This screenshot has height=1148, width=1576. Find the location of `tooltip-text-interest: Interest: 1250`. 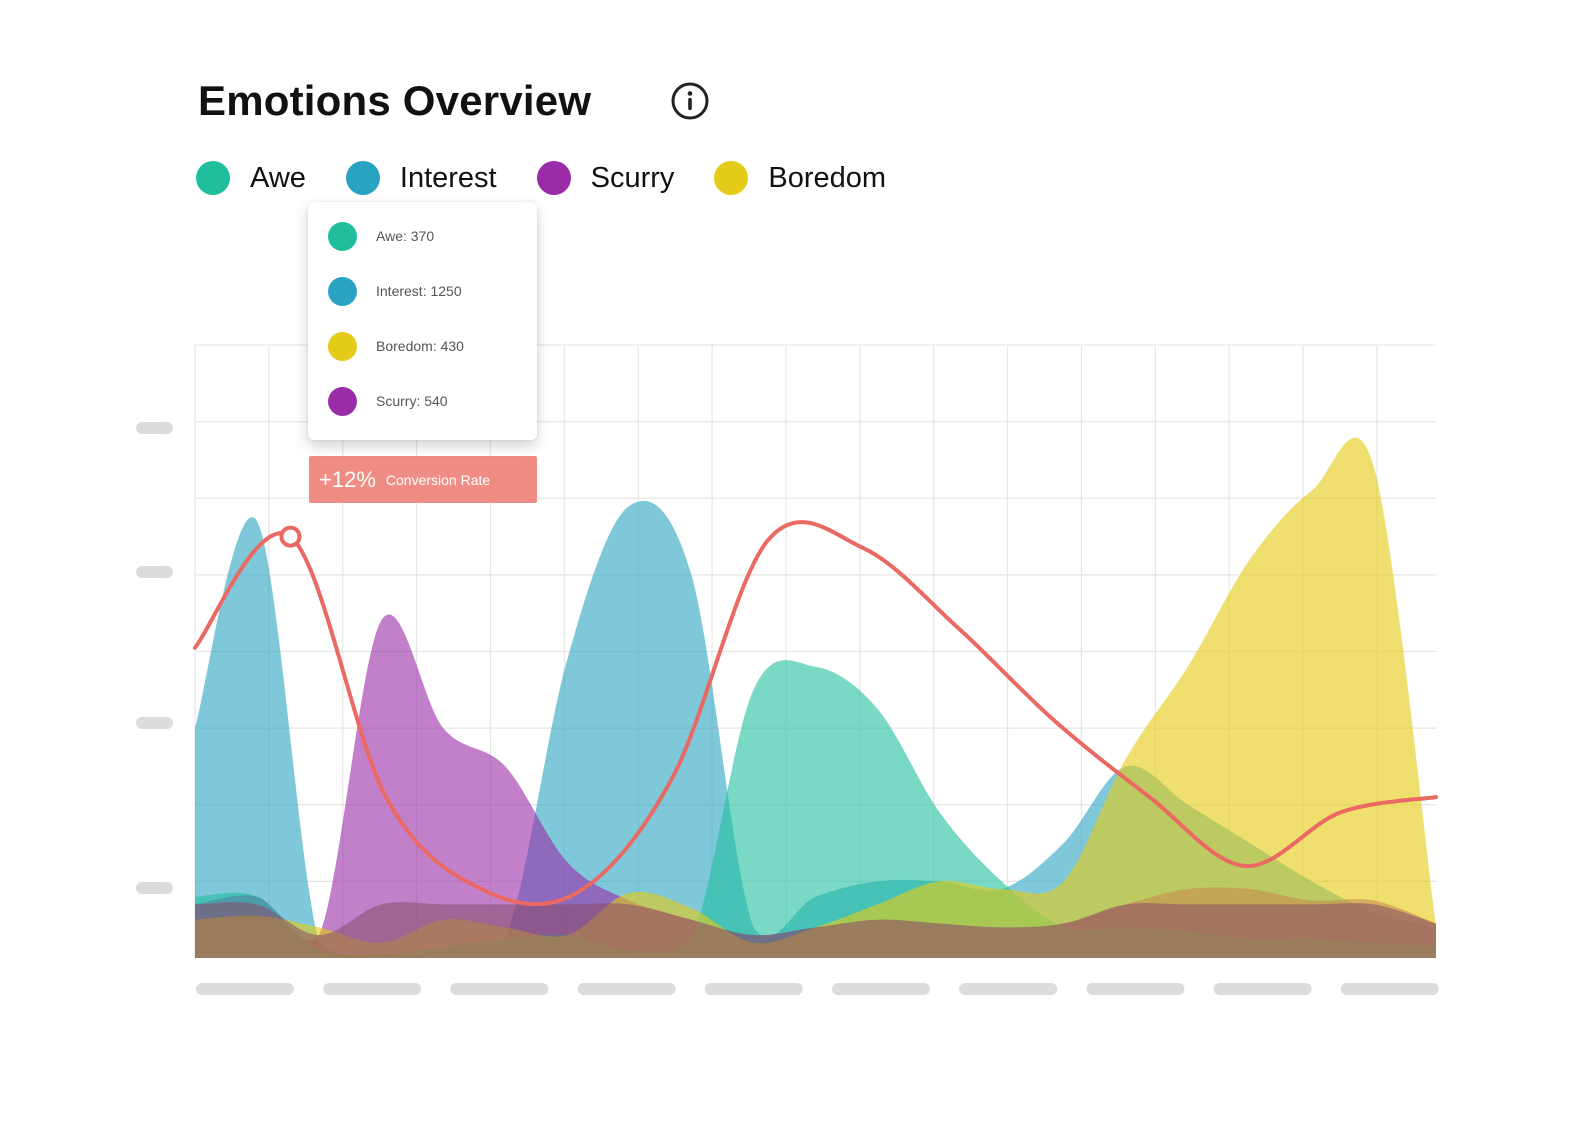

tooltip-text-interest: Interest: 1250 is located at coordinates (419, 291).